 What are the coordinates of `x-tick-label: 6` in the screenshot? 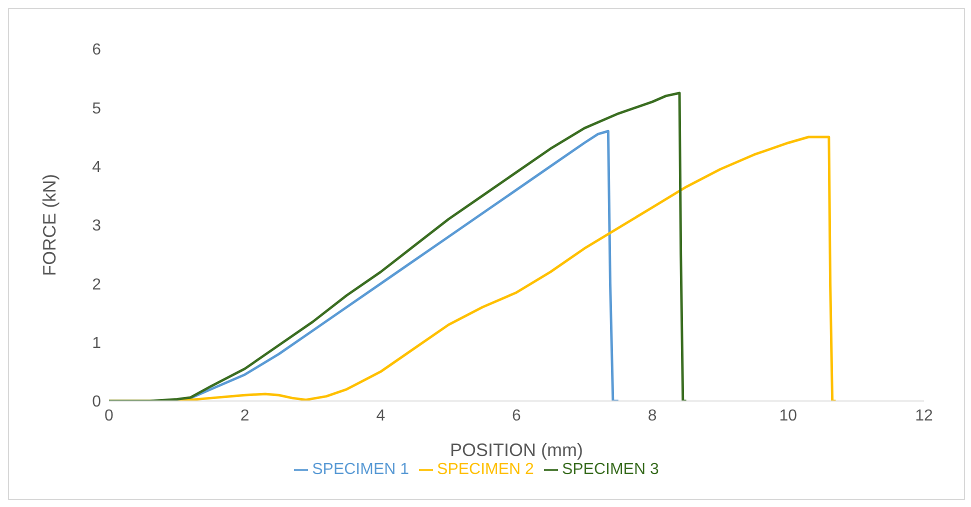 It's located at (517, 415).